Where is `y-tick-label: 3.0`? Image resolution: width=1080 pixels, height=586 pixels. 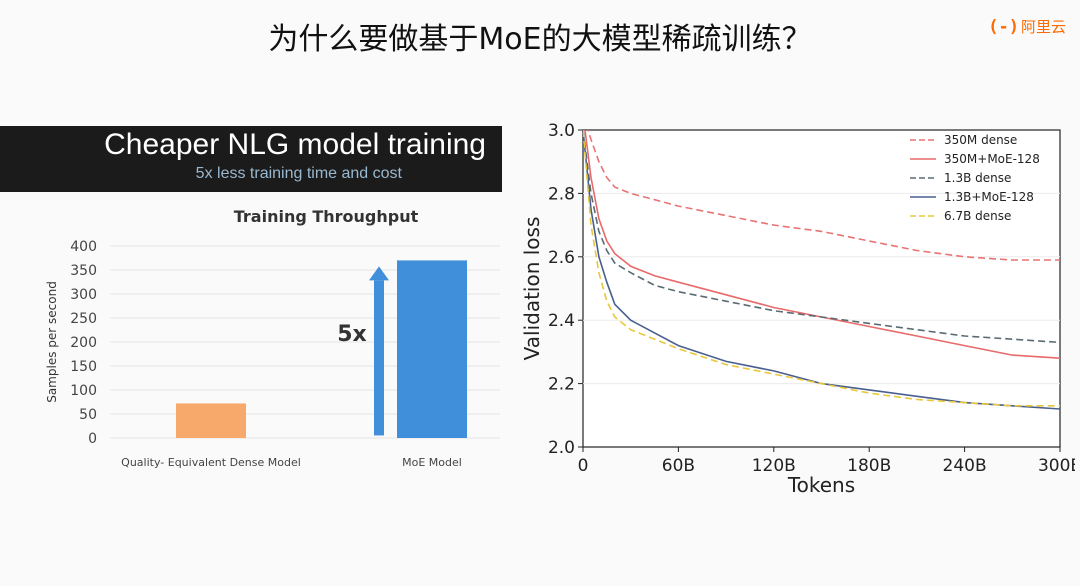
y-tick-label: 3.0 is located at coordinates (561, 131).